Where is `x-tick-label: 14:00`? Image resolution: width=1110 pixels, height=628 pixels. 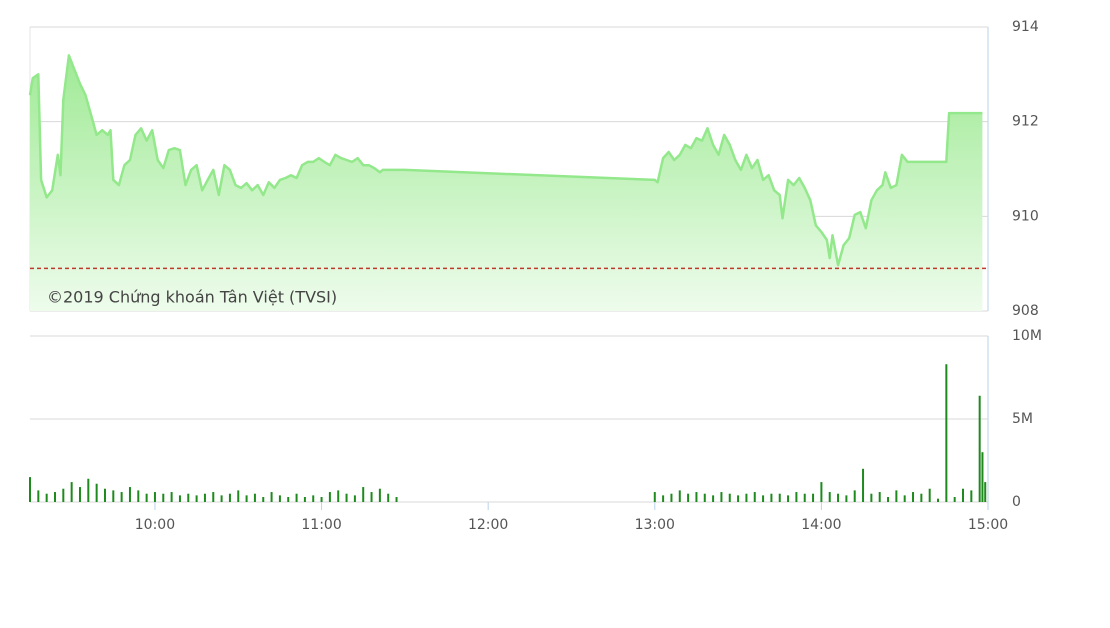 x-tick-label: 14:00 is located at coordinates (821, 525).